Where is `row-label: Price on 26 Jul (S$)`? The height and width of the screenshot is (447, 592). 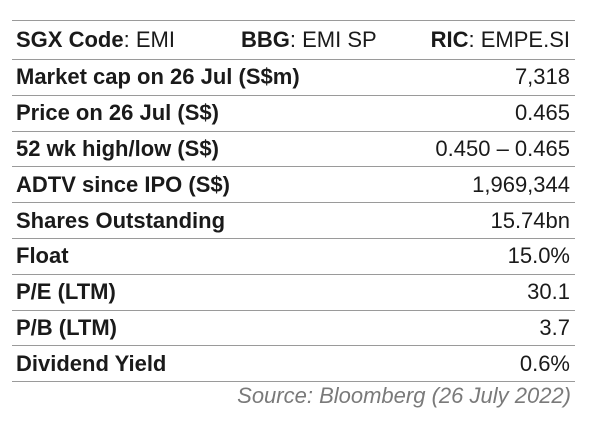 row-label: Price on 26 Jul (S$) is located at coordinates (117, 113).